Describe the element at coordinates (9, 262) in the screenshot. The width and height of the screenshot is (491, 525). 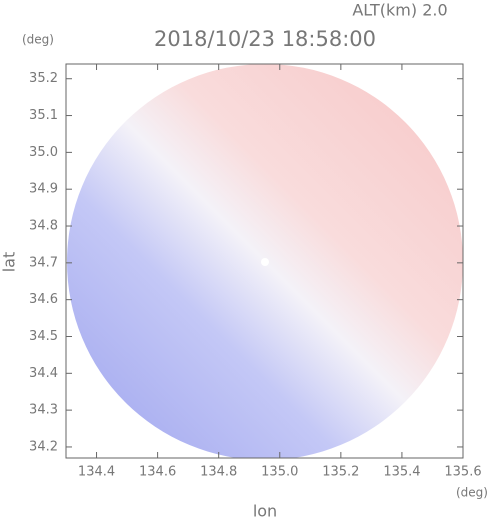
I see `y-axis-label: lat` at that location.